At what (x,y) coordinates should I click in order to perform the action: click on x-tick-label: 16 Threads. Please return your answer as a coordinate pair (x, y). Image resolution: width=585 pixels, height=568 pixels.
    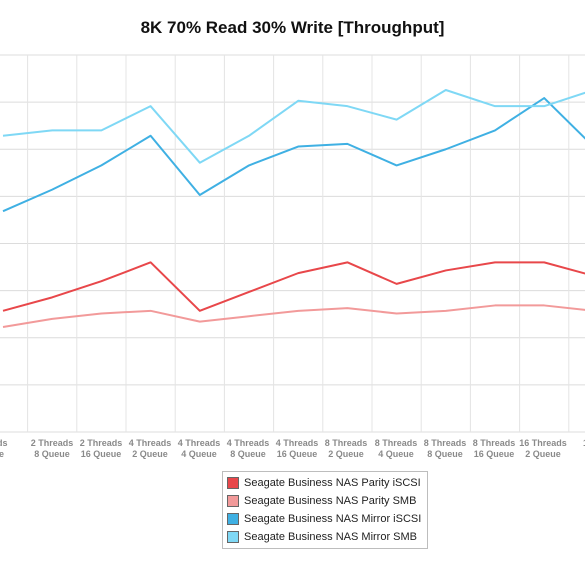
    Looking at the image, I should click on (543, 443).